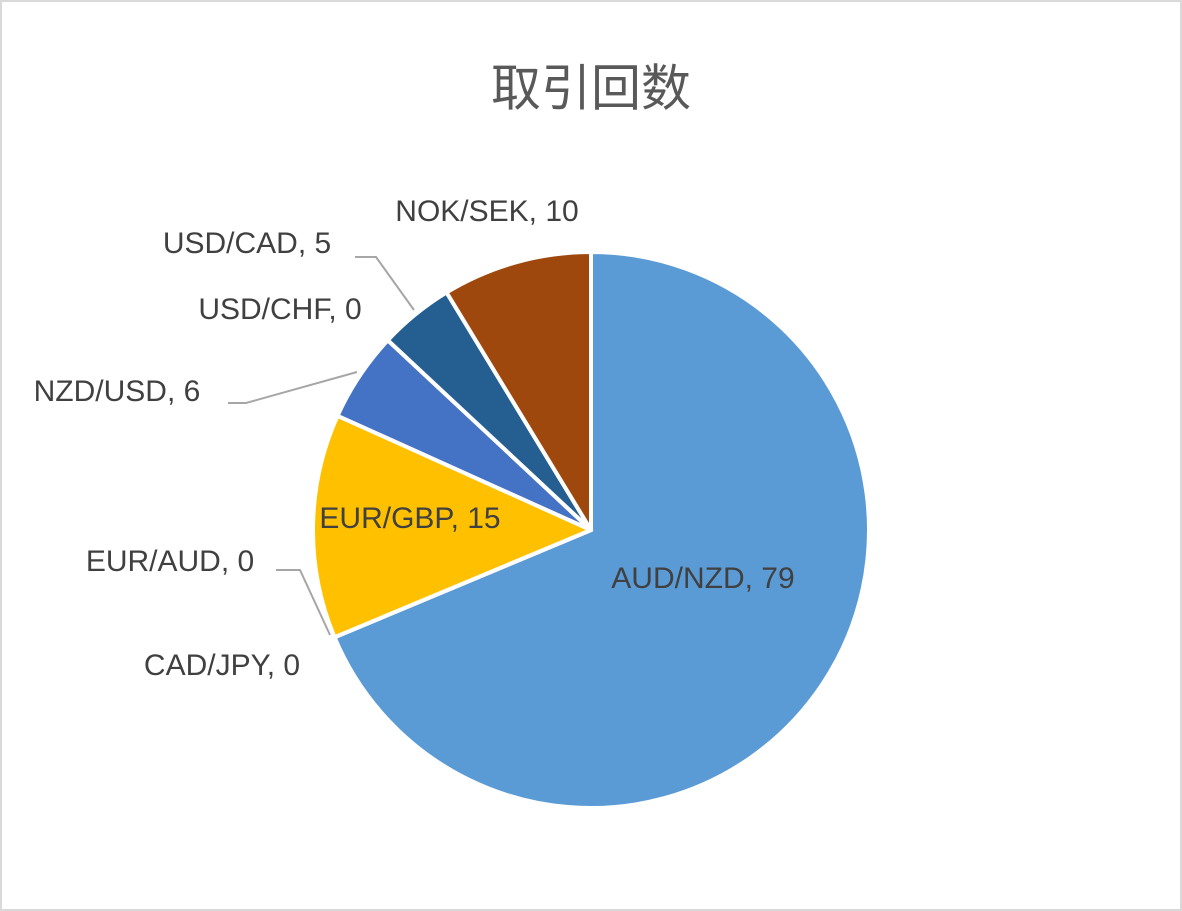  I want to click on data-label: NOK/SEK, 10, so click(487, 212).